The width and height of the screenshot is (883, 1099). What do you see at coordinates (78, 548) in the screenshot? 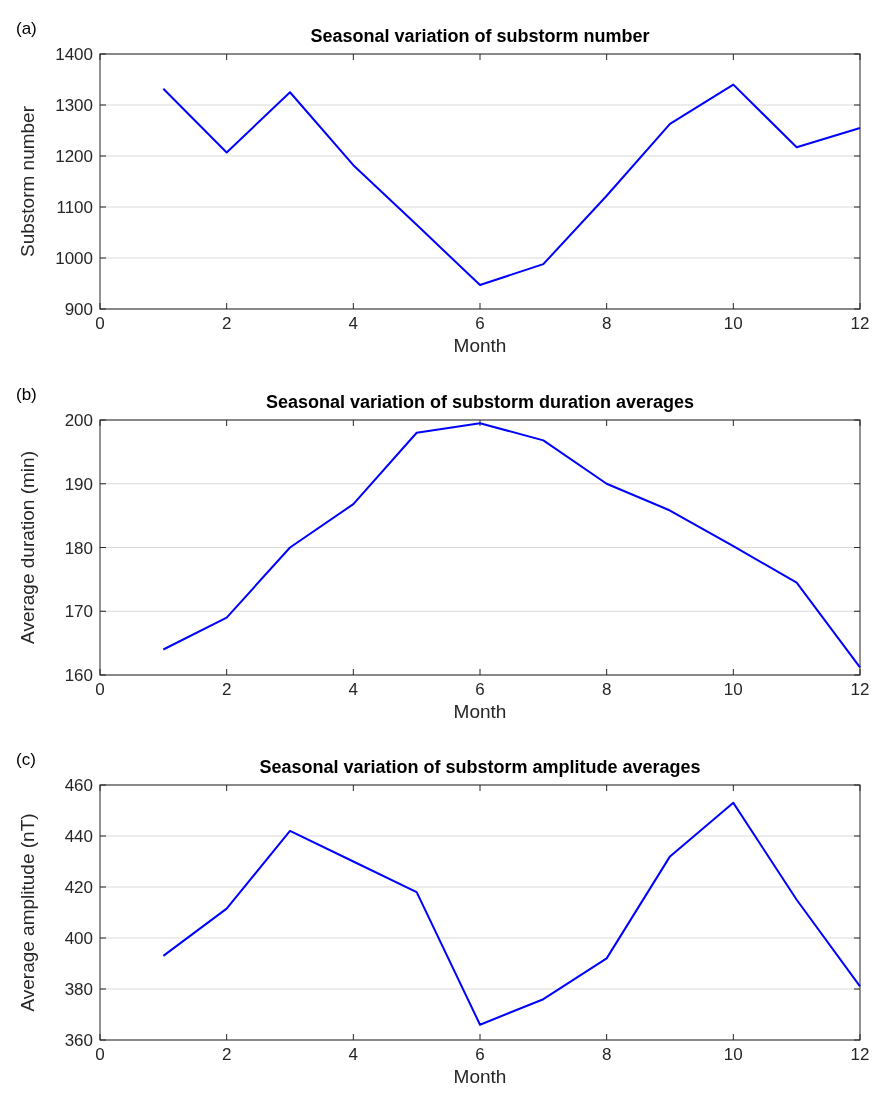
I see `y-tick-label: 180` at bounding box center [78, 548].